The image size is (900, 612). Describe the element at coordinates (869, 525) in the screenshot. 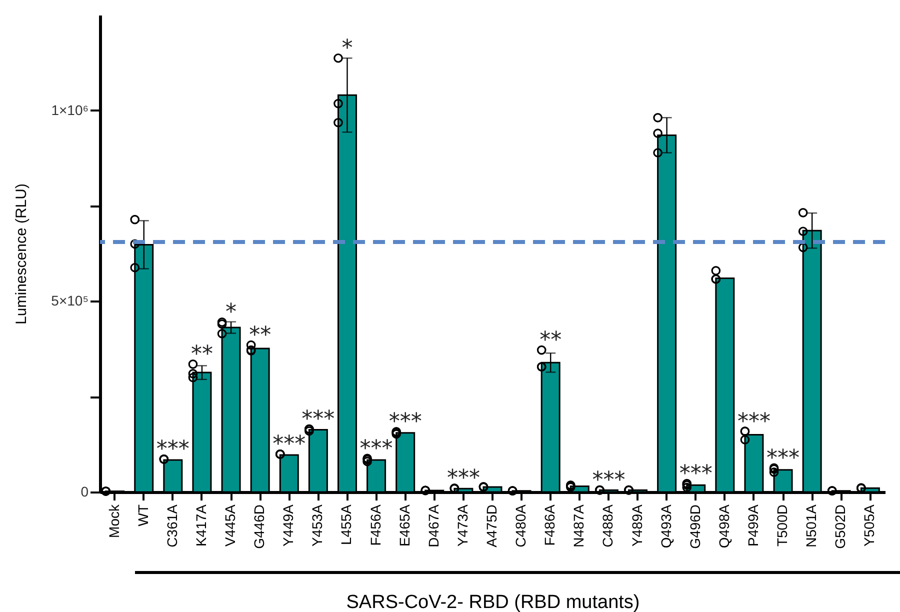

I see `x-tick-label: Y505A` at that location.